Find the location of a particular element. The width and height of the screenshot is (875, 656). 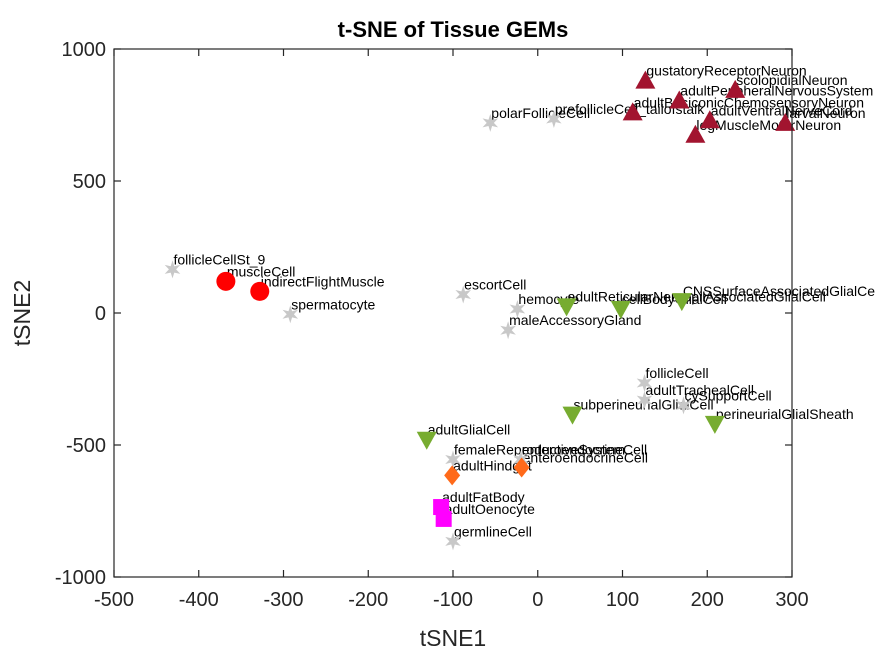

data-point-label: polarFollicleCell is located at coordinates (540, 113).